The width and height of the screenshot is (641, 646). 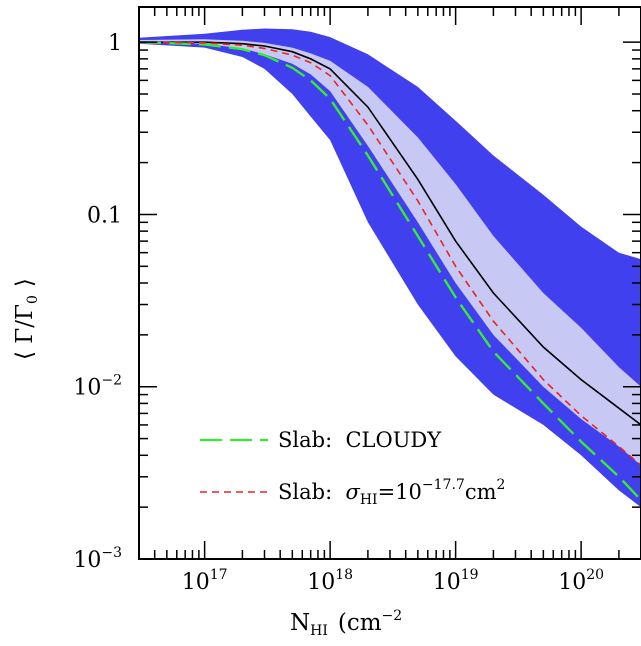 I want to click on x-tick-label: 1018, so click(x=330, y=581).